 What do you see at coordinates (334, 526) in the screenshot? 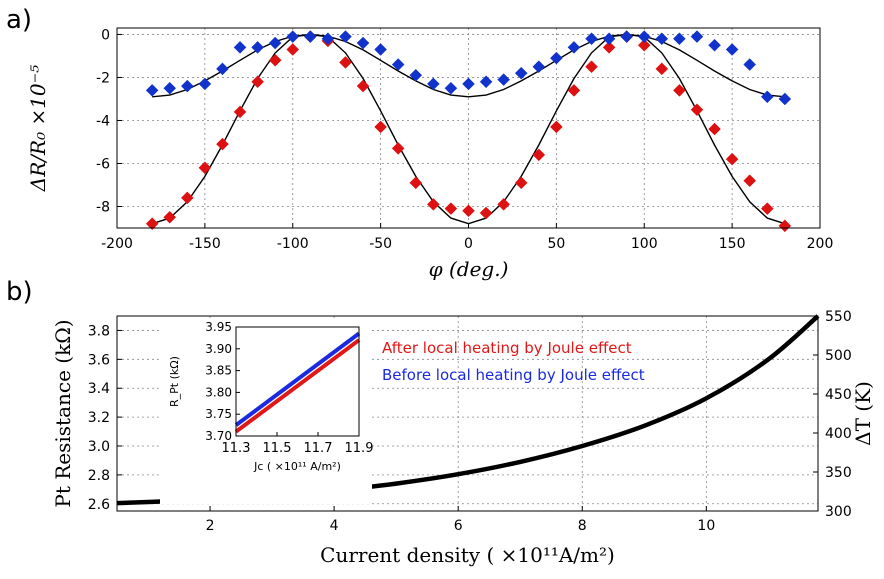
I see `chart-b-xtick-label: 4` at bounding box center [334, 526].